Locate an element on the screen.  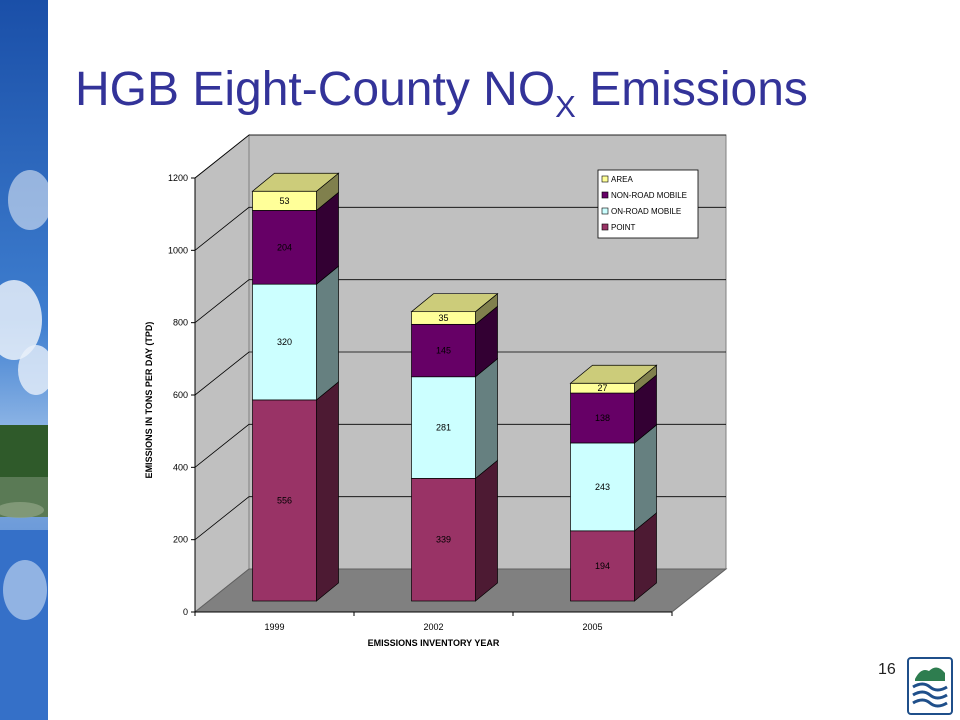
legend-box is located at coordinates (648, 204).